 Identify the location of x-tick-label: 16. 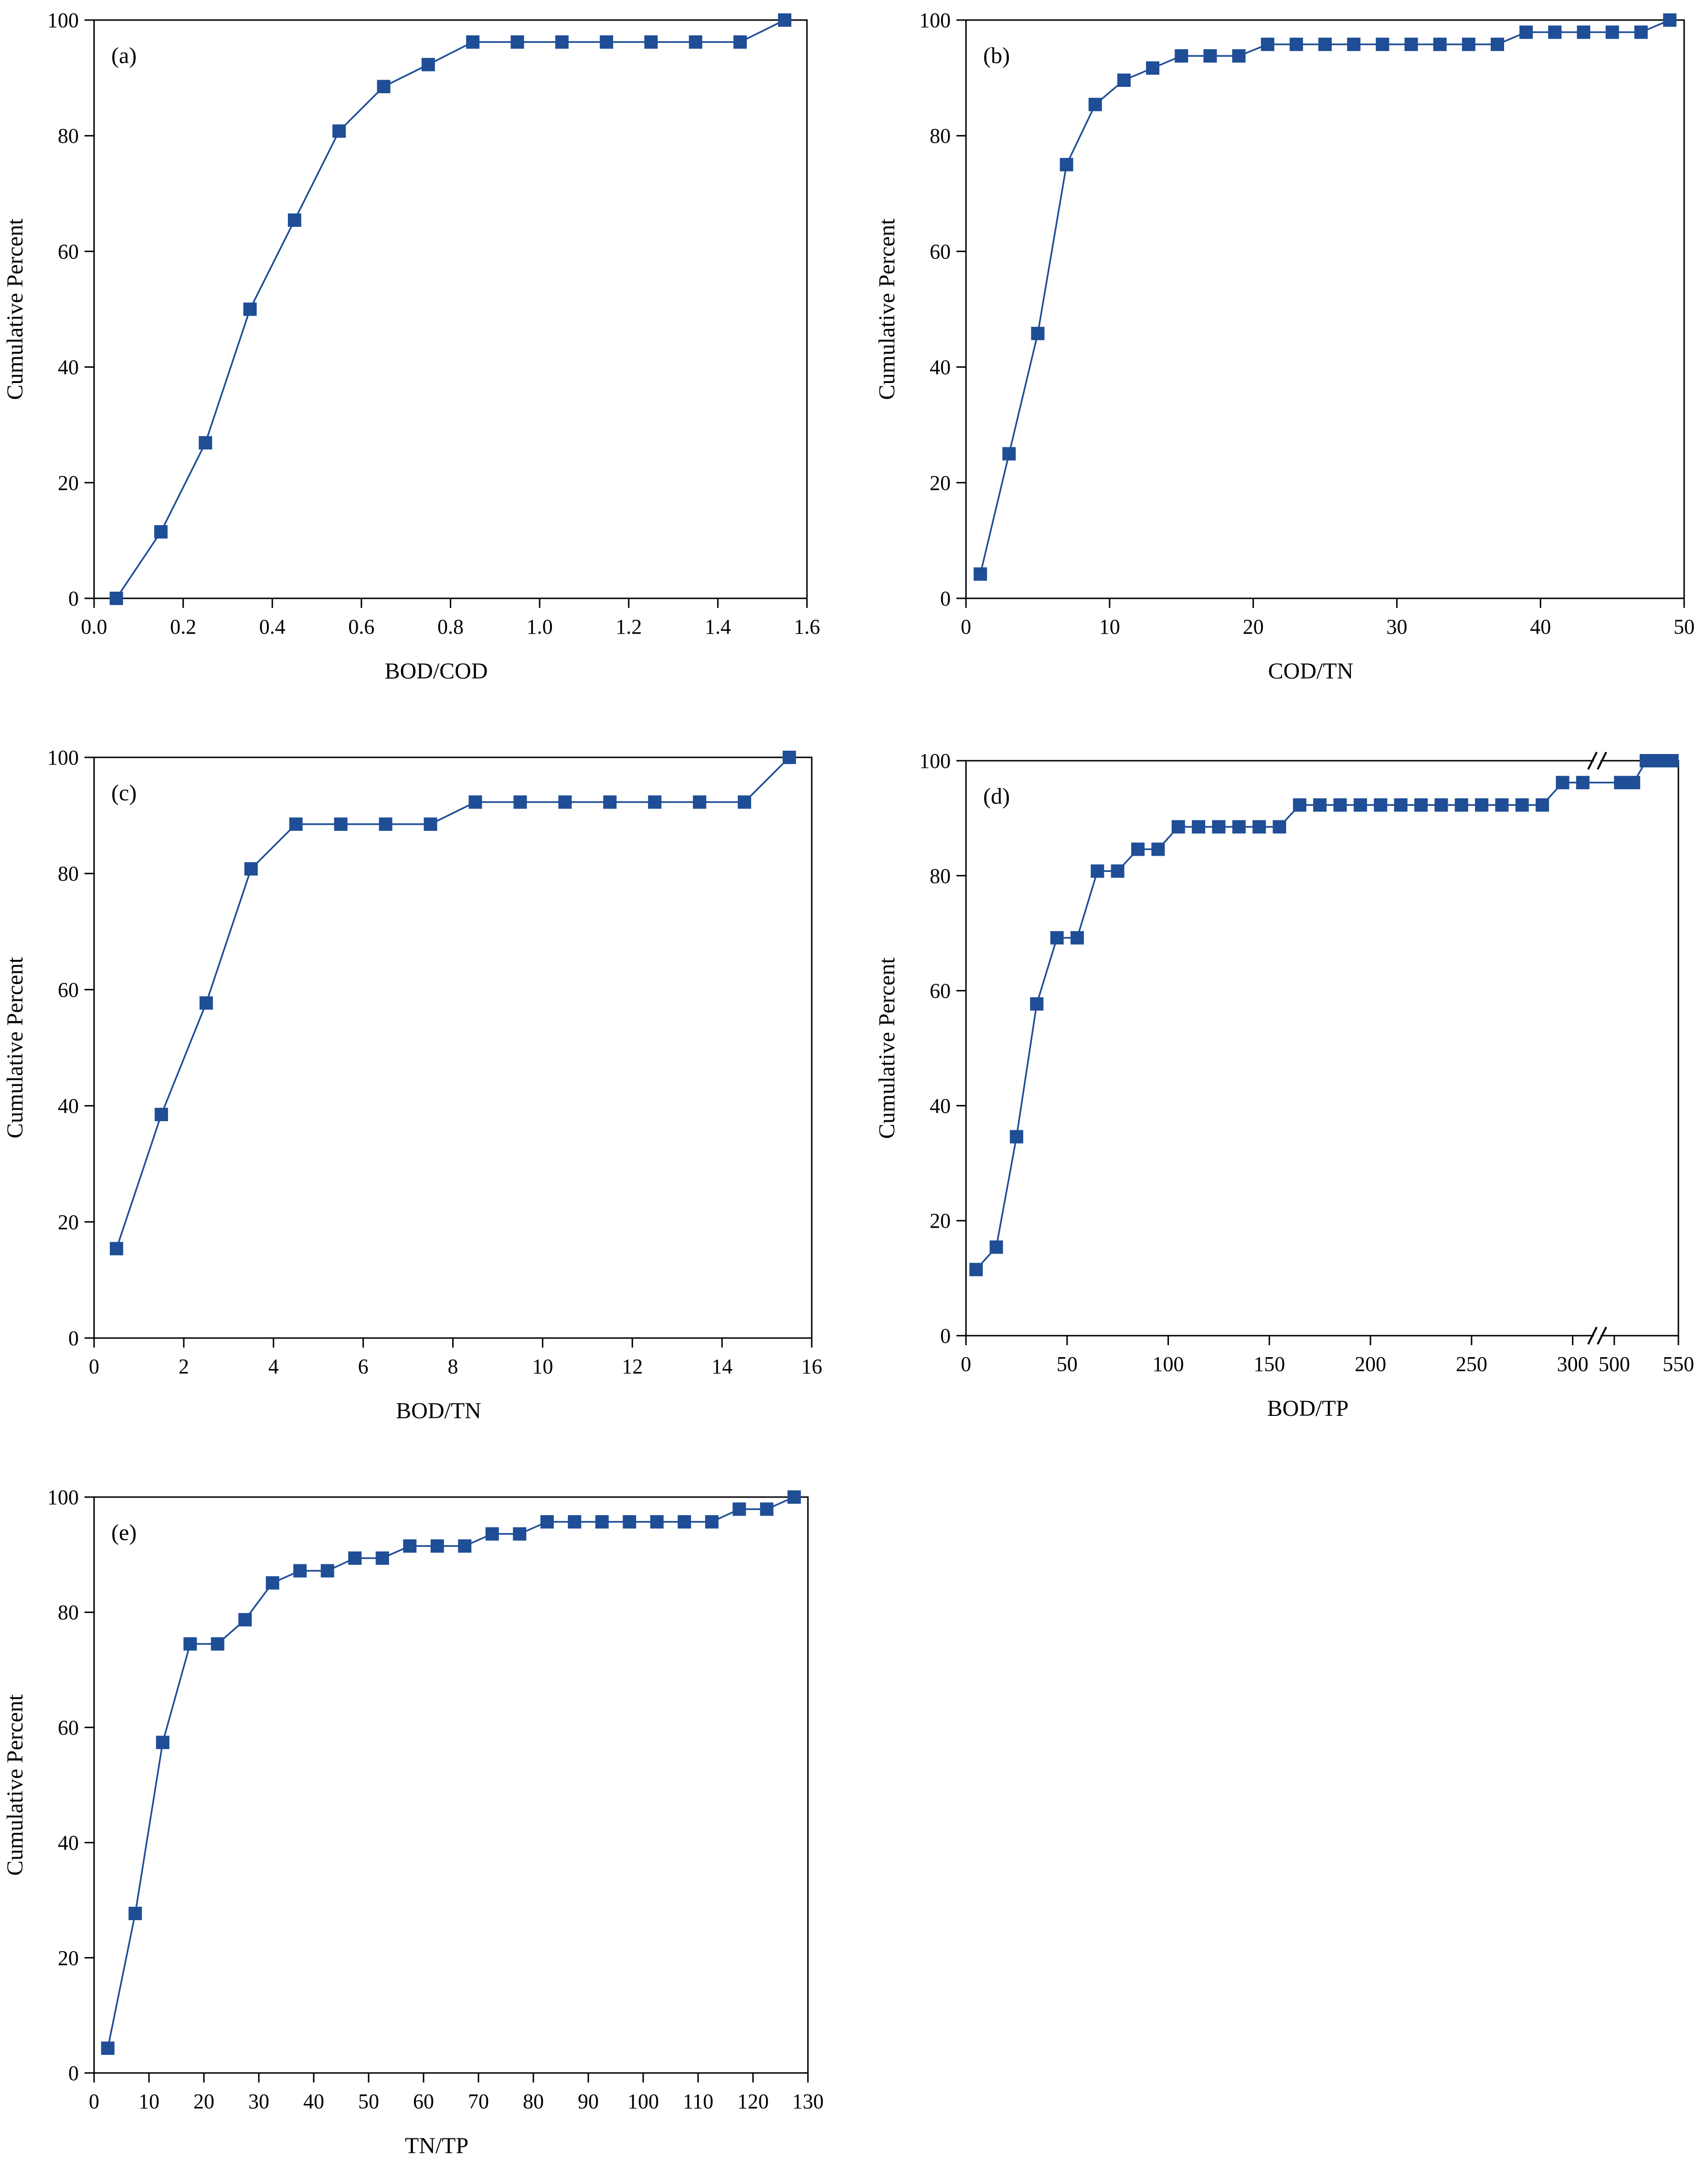
(811, 1367).